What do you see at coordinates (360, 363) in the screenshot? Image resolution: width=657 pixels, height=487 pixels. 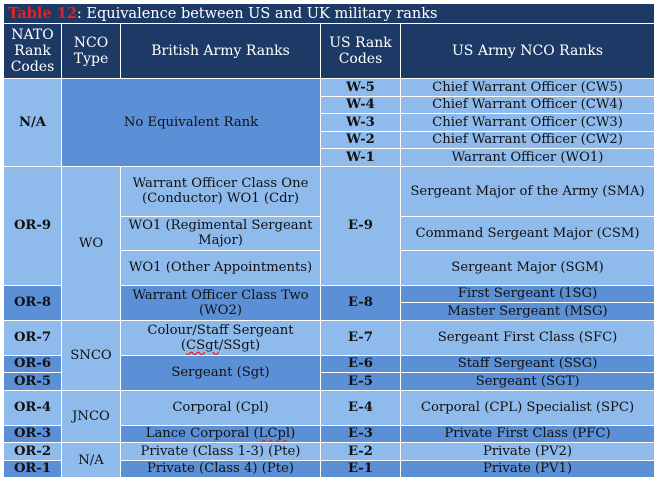 I see `us-code-e6: E-6` at bounding box center [360, 363].